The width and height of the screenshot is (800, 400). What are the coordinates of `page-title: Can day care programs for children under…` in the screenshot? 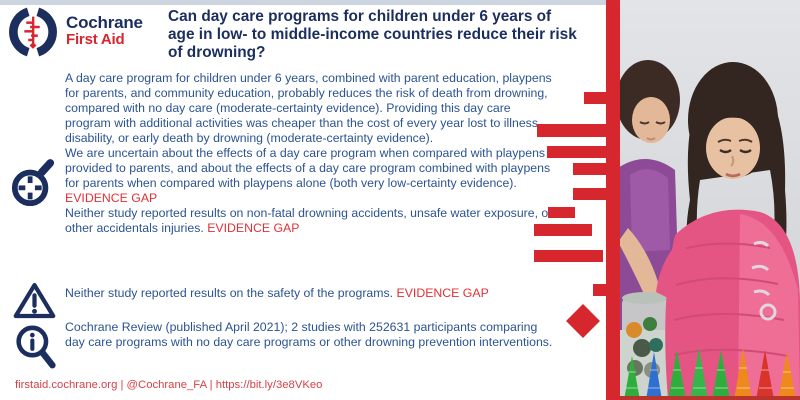 It's located at (372, 35).